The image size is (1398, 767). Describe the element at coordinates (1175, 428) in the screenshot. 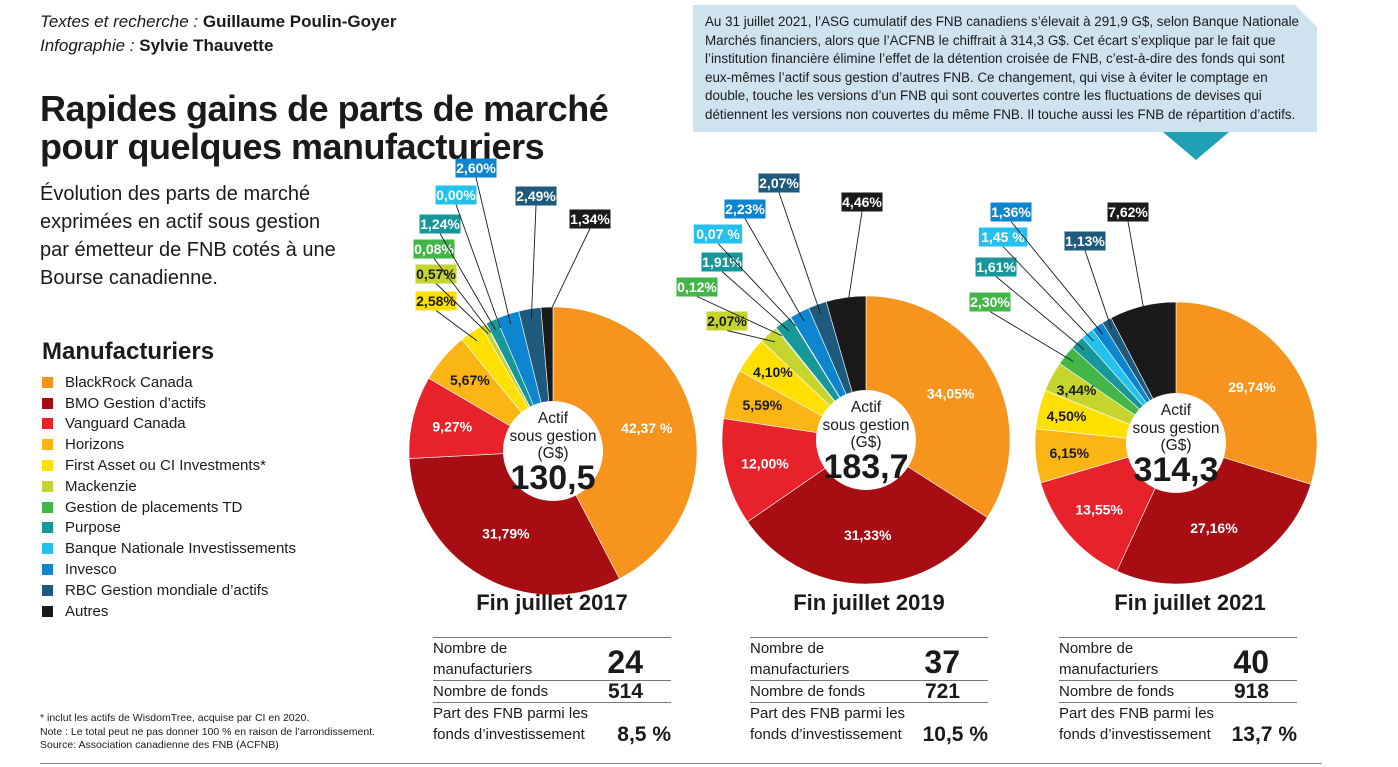

I see `aum-label: sous gestion` at that location.